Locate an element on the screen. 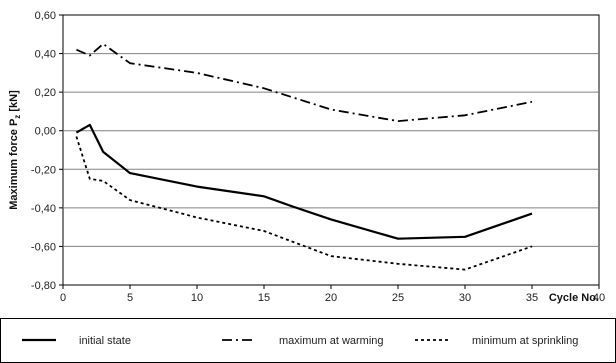 The width and height of the screenshot is (616, 363). x-tick-label: 40 is located at coordinates (599, 298).